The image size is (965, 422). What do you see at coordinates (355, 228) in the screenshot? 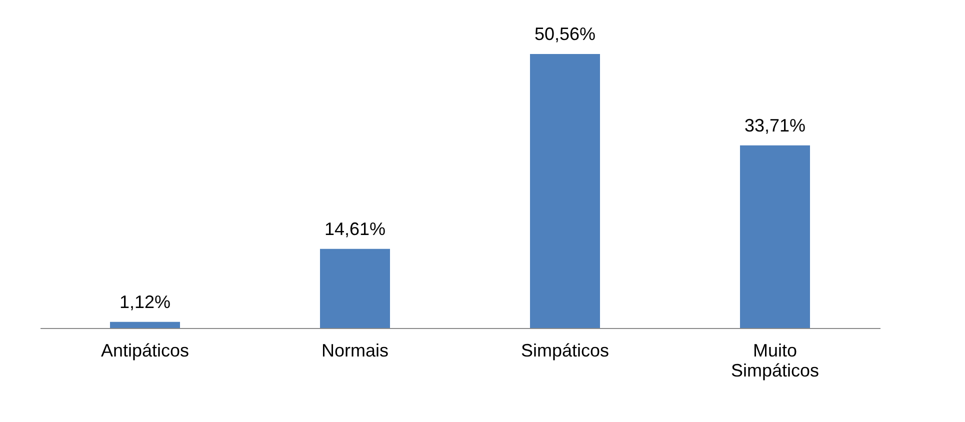
I see `data-label: 14,61%` at bounding box center [355, 228].